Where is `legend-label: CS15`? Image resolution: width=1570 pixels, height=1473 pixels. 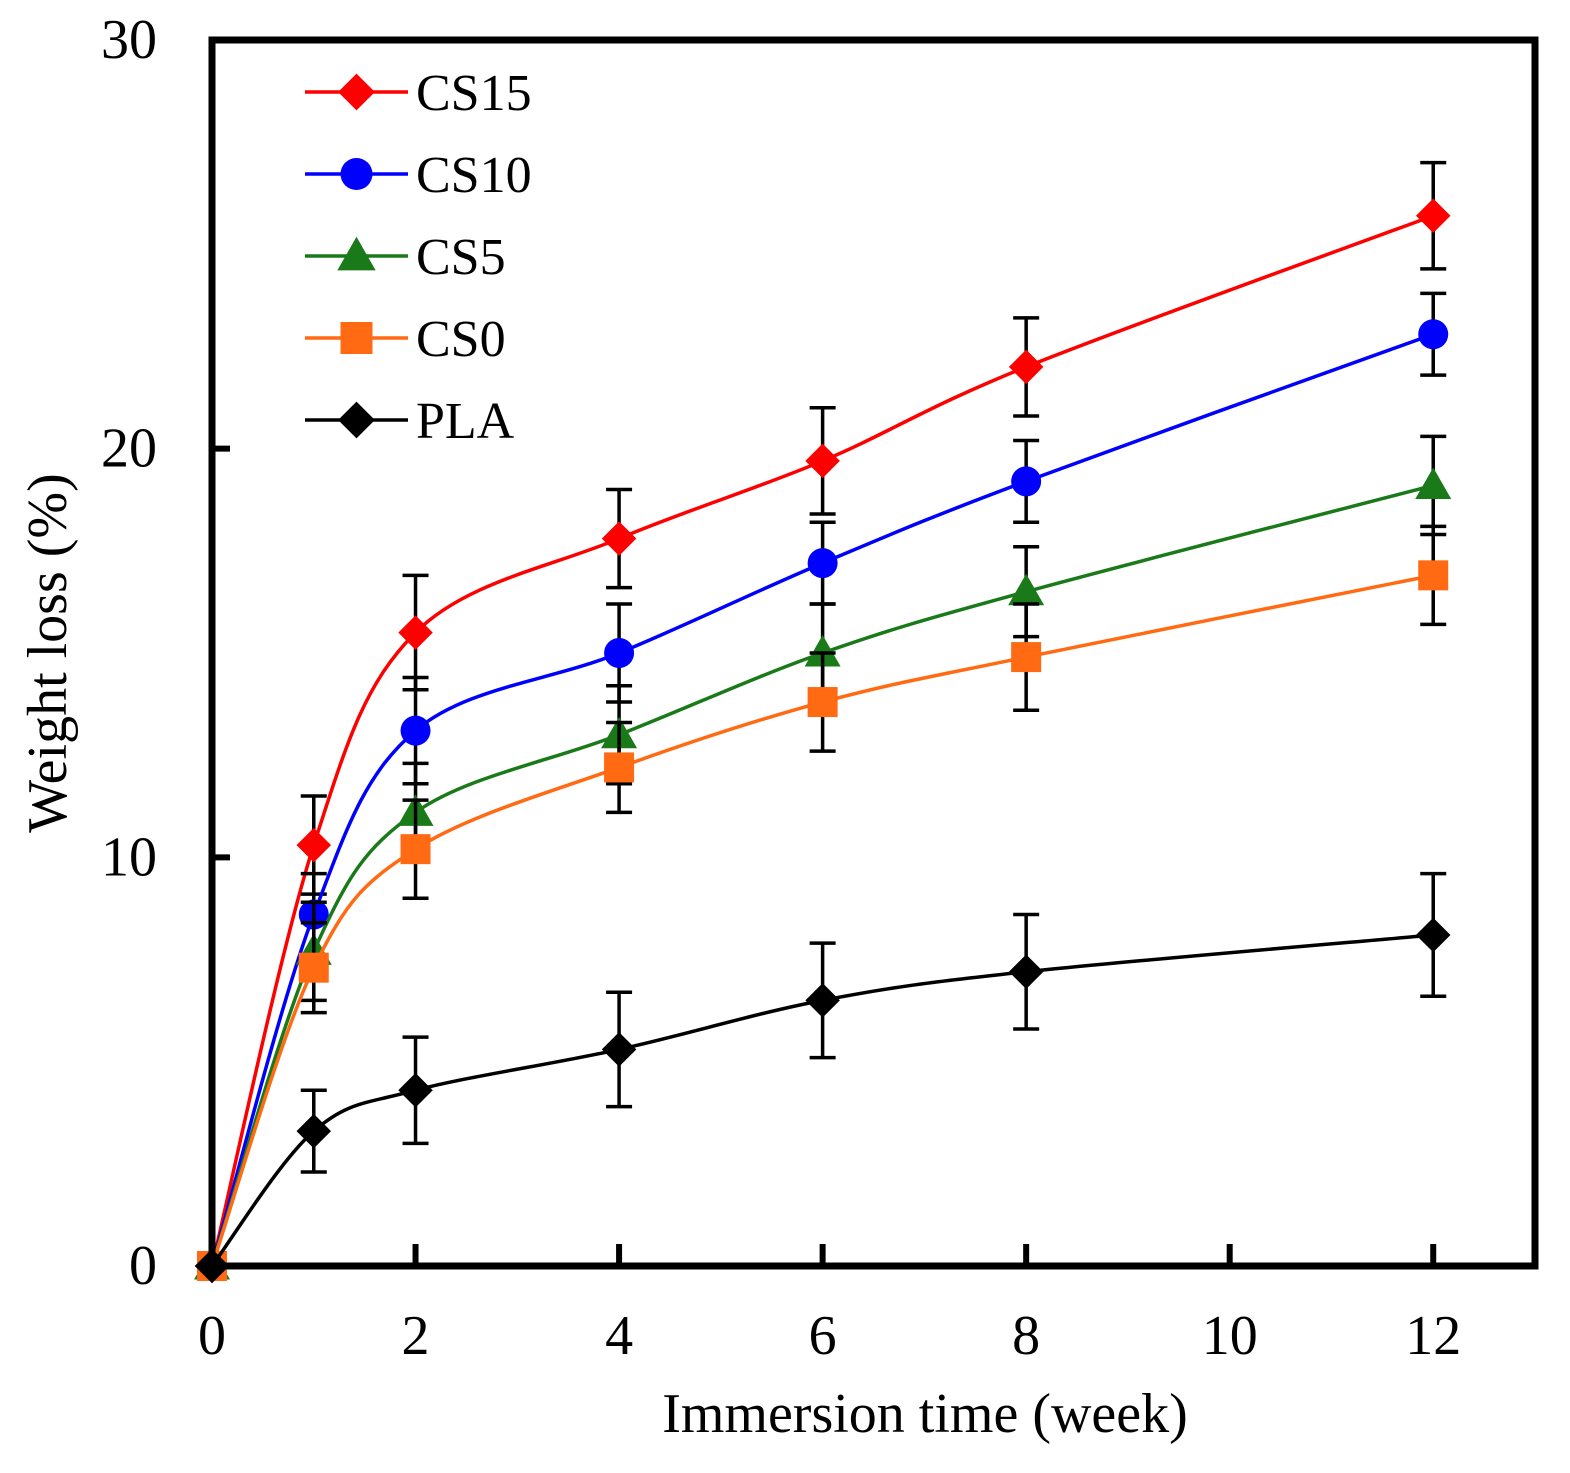
legend-label: CS15 is located at coordinates (474, 93).